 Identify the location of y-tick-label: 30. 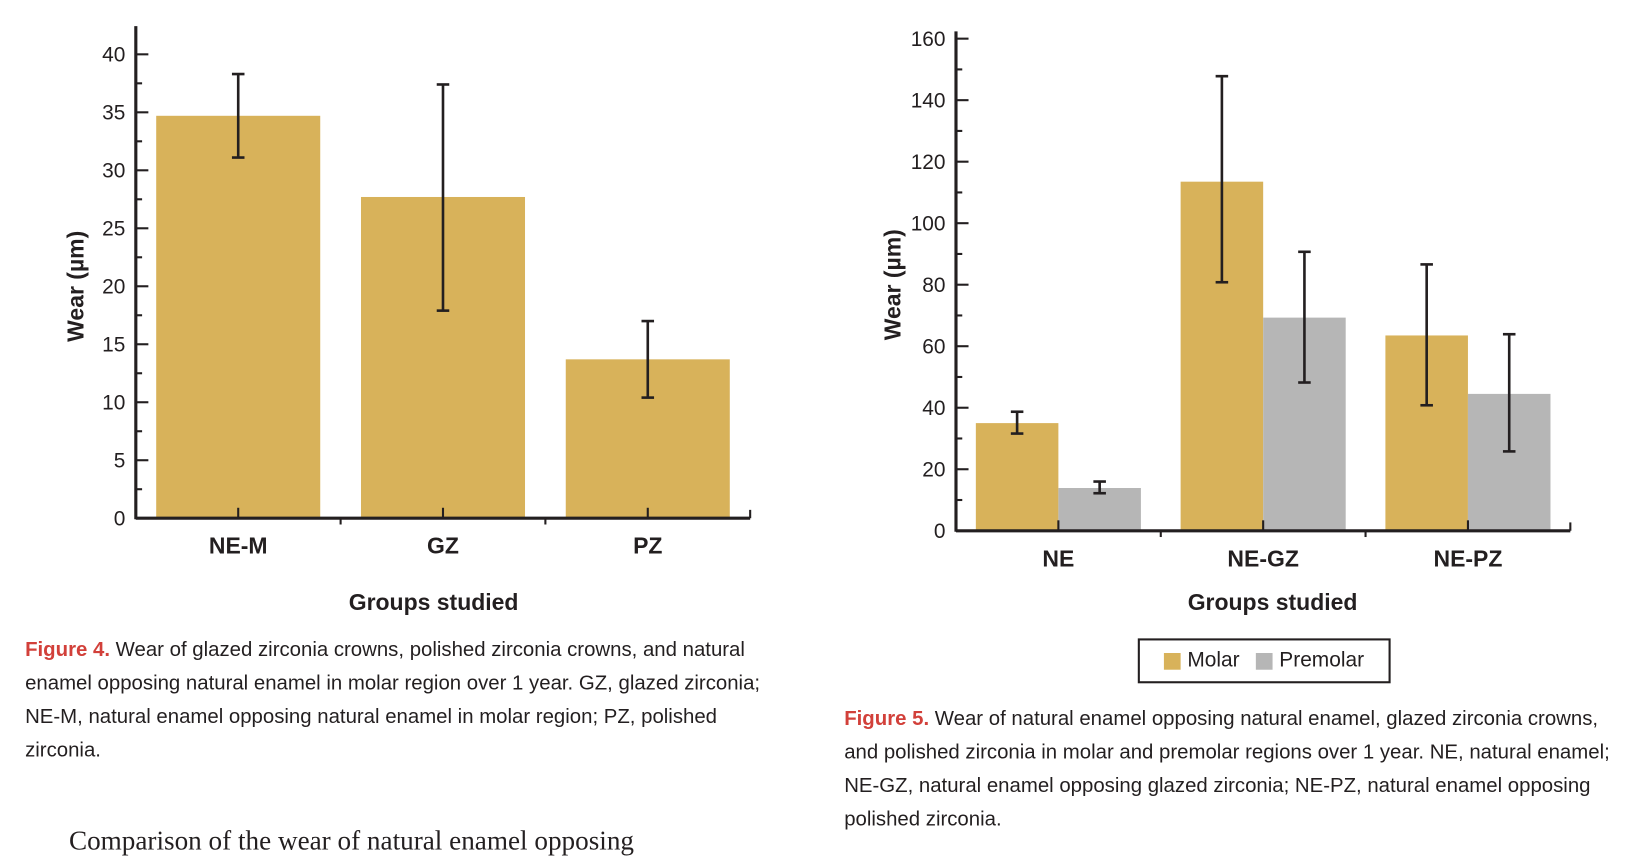
(113, 171).